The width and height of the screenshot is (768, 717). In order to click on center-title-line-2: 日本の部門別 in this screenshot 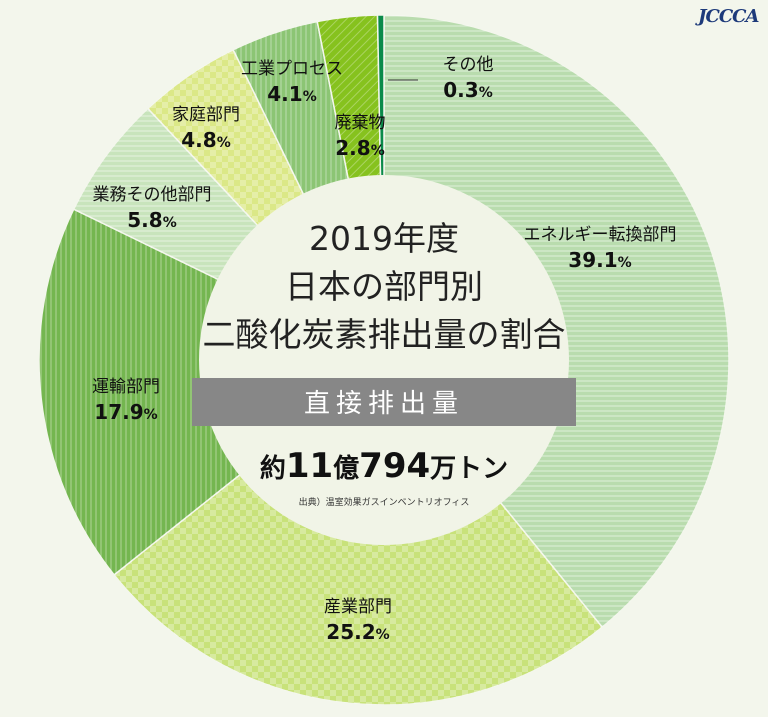, I will do `click(384, 286)`.